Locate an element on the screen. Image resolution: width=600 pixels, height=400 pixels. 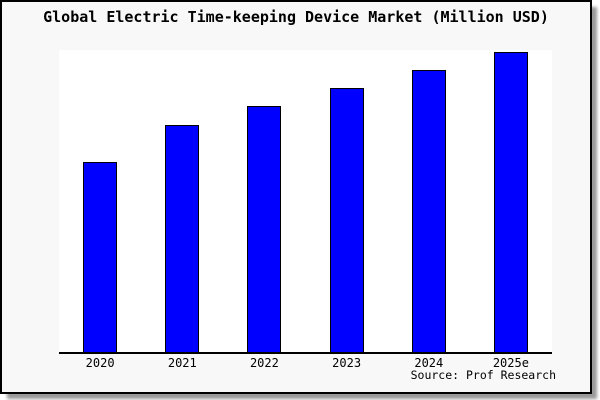
x-tick-label-2020: 2020 is located at coordinates (100, 363).